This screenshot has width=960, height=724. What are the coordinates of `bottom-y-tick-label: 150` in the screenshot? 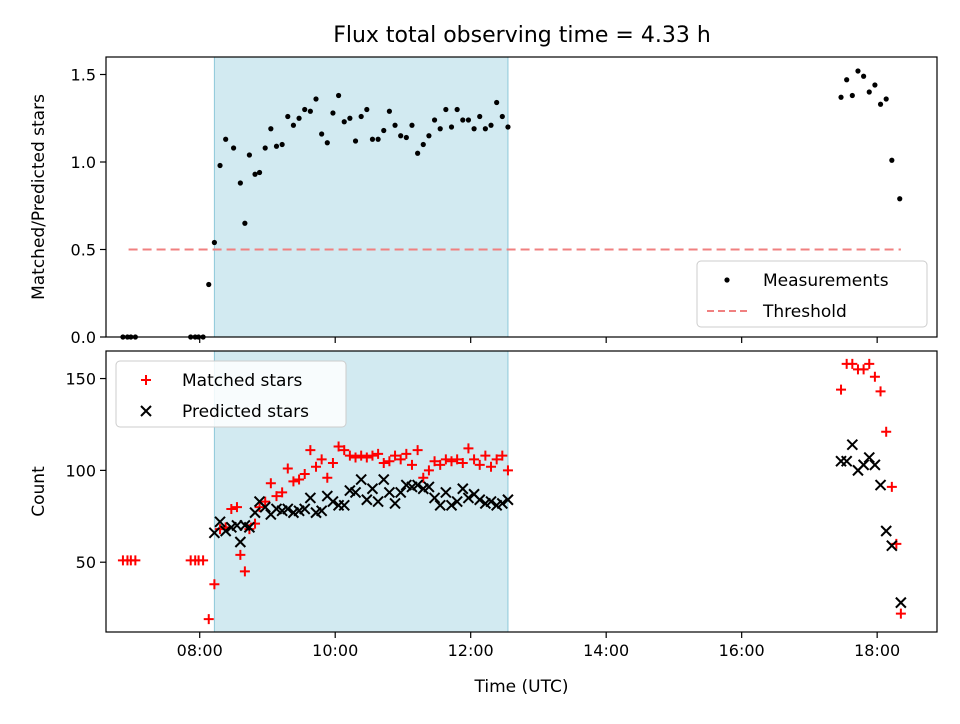 It's located at (80, 379).